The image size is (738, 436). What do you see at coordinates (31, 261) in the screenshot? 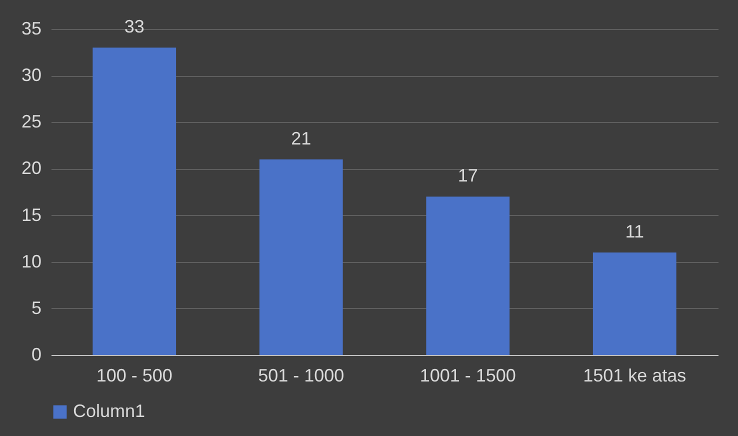
I see `y-tick-label: 10` at bounding box center [31, 261].